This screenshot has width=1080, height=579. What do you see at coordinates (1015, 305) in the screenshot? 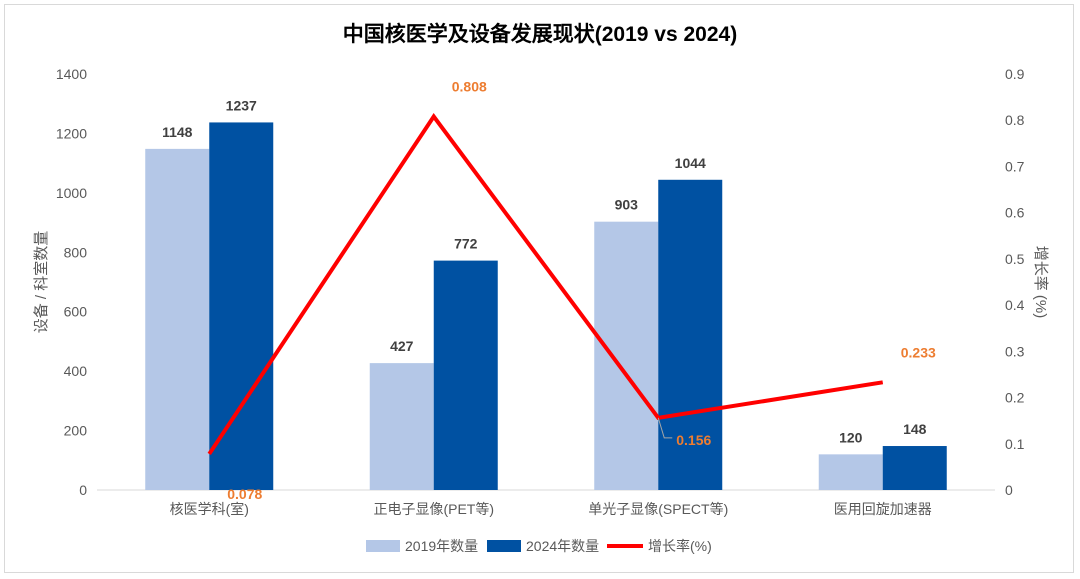
I see `y2-tick-label: 0.4` at bounding box center [1015, 305].